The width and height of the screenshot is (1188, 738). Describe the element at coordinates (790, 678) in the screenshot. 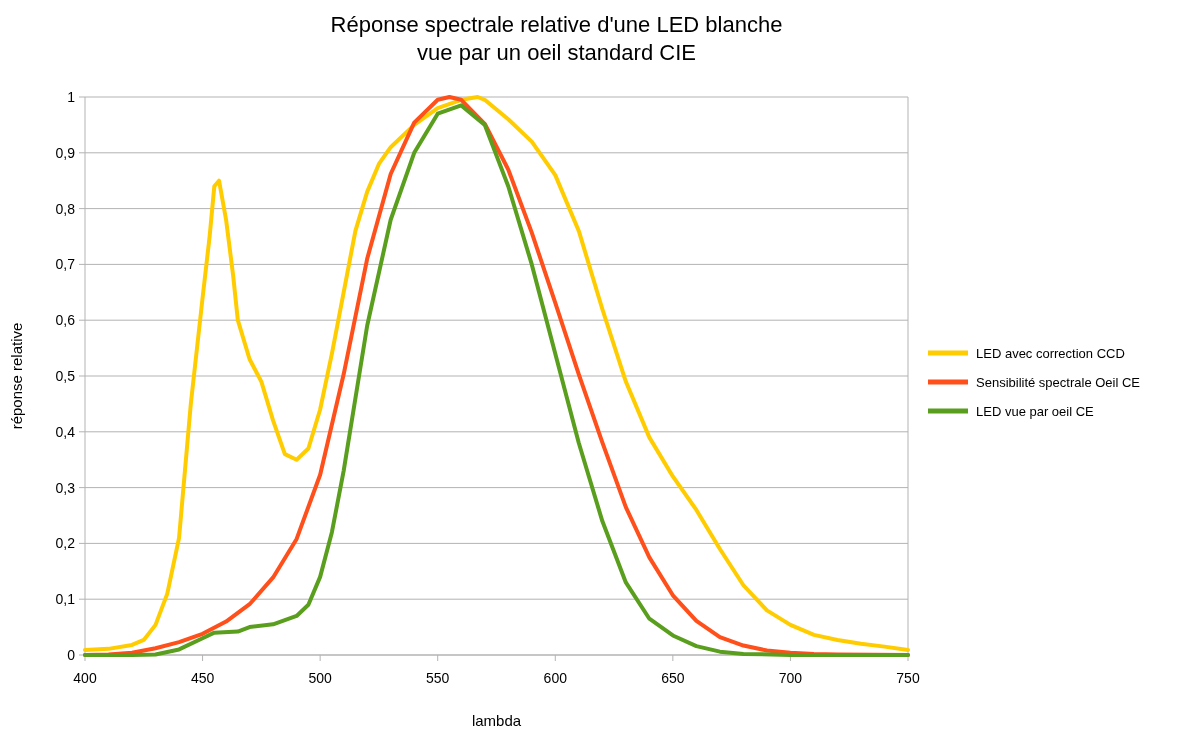

I see `x-tick-label: 700` at that location.